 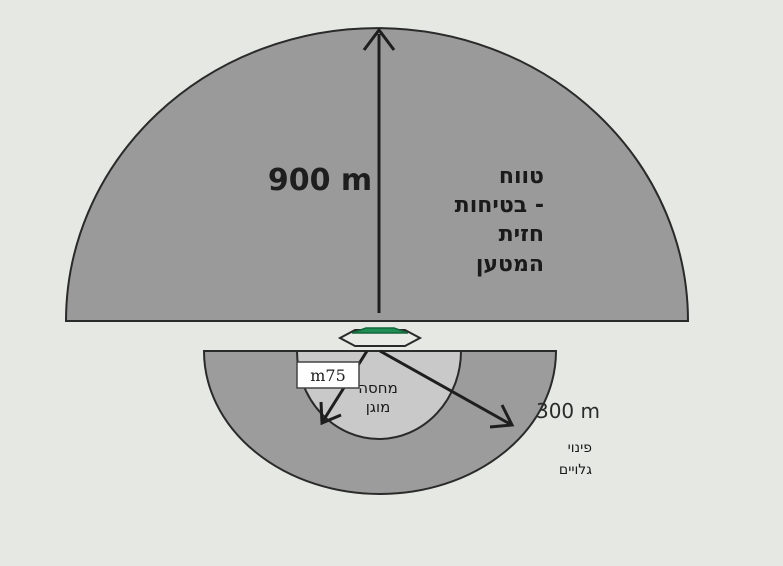 What do you see at coordinates (575, 470) in the screenshot?
I see `lower-zone-label-line-2: גלויים` at bounding box center [575, 470].